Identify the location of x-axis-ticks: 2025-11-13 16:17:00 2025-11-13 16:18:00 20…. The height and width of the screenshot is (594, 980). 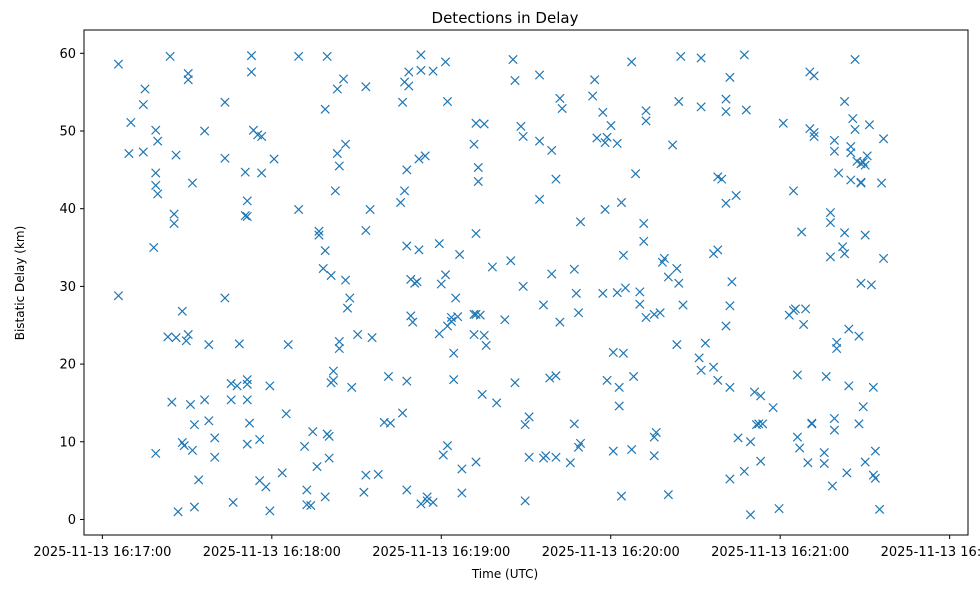
(506, 547).